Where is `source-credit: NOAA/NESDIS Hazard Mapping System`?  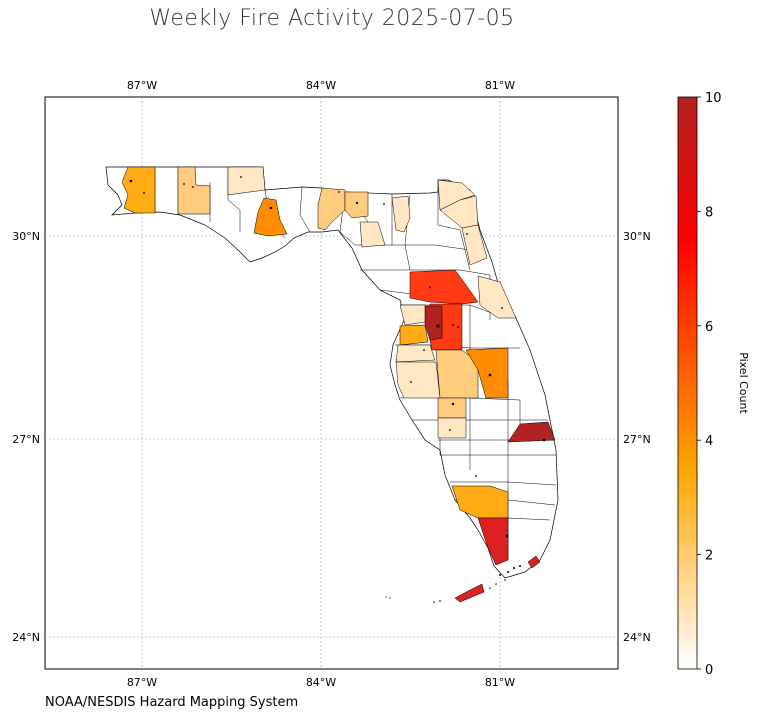 source-credit: NOAA/NESDIS Hazard Mapping System is located at coordinates (172, 702).